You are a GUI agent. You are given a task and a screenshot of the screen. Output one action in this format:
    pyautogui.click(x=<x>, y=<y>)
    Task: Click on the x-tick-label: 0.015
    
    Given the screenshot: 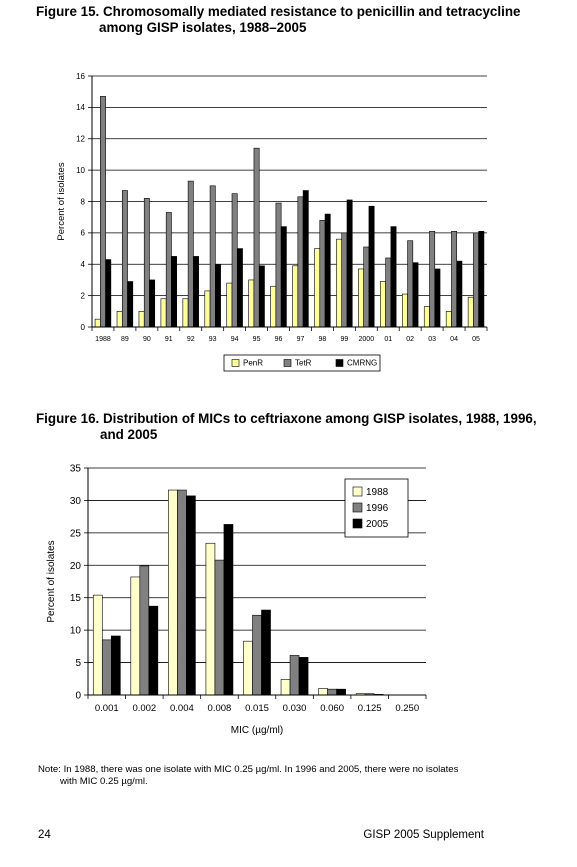 What is the action you would take?
    pyautogui.click(x=257, y=708)
    